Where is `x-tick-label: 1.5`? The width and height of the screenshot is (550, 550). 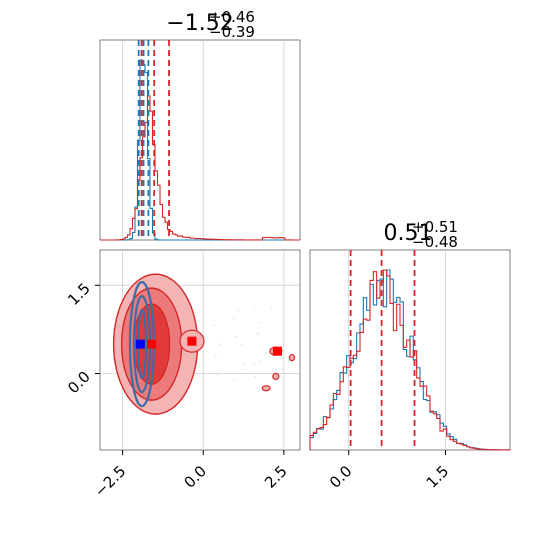 x-tick-label: 1.5 is located at coordinates (438, 477).